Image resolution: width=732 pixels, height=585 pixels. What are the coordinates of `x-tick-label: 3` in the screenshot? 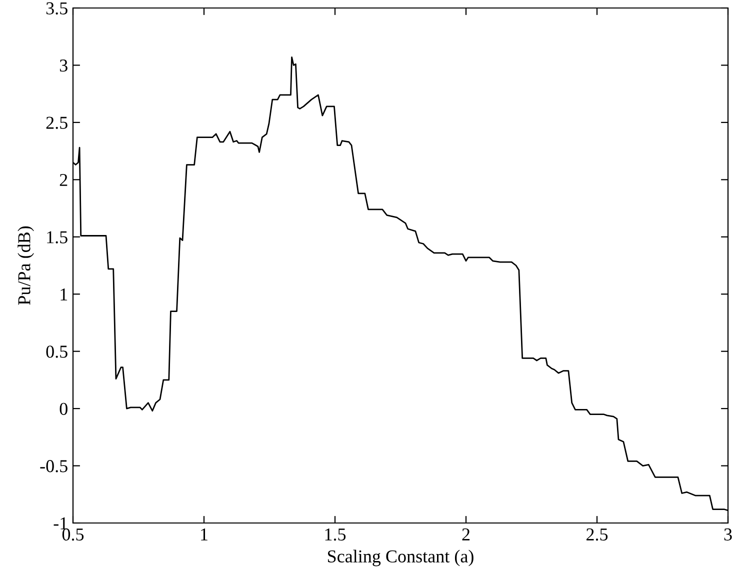 It's located at (728, 534).